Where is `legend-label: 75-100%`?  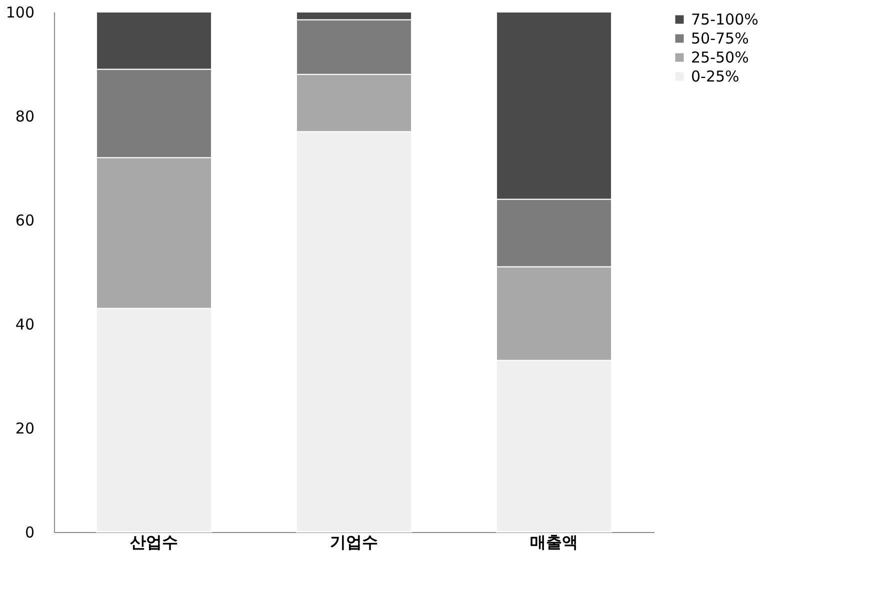 legend-label: 75-100% is located at coordinates (724, 19).